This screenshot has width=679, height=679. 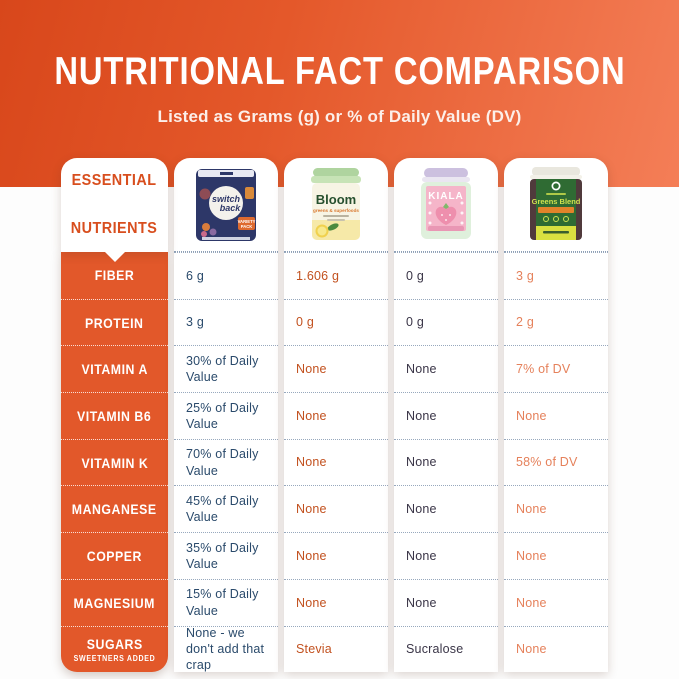 What do you see at coordinates (114, 322) in the screenshot?
I see `row-label-protein: PROTEIN` at bounding box center [114, 322].